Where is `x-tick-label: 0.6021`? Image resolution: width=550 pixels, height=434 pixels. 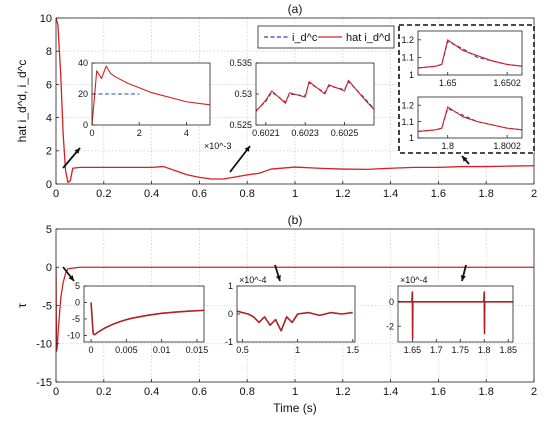 x-tick-label: 0.6021 is located at coordinates (266, 133).